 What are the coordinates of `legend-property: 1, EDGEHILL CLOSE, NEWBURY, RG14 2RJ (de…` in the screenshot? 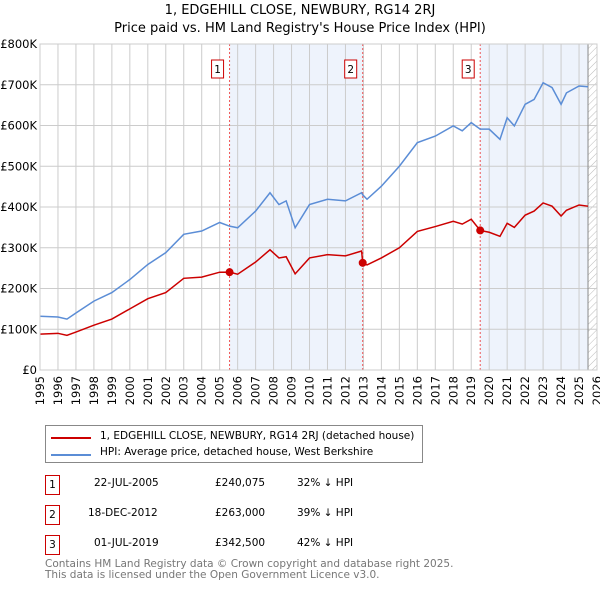 It's located at (257, 436).